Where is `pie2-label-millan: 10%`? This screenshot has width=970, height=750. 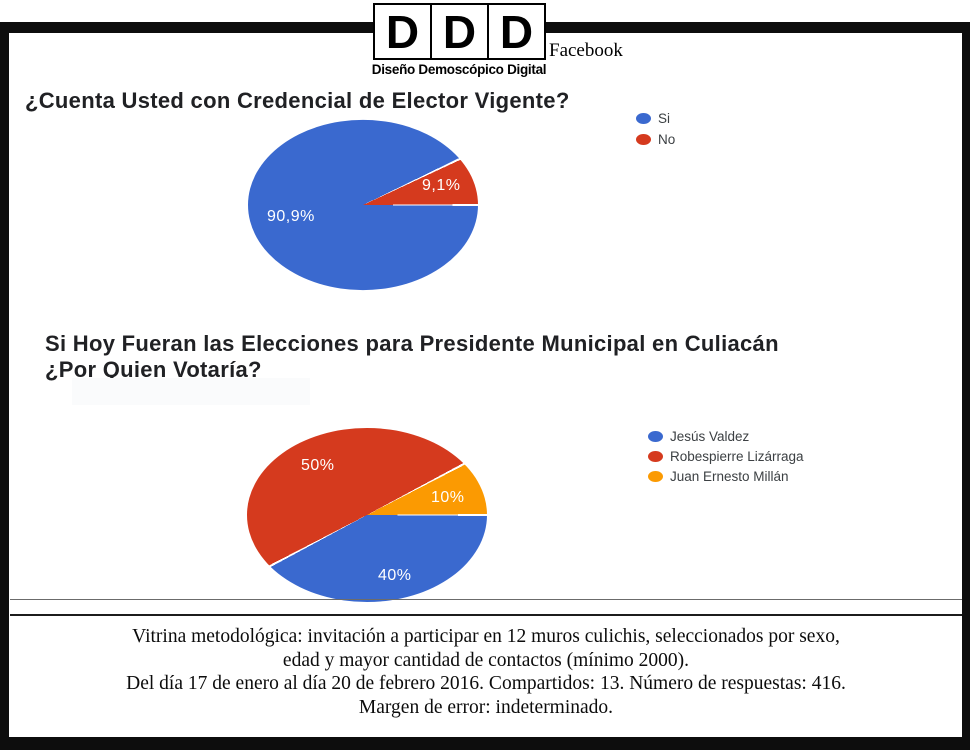
pie2-label-millan: 10% is located at coordinates (448, 497).